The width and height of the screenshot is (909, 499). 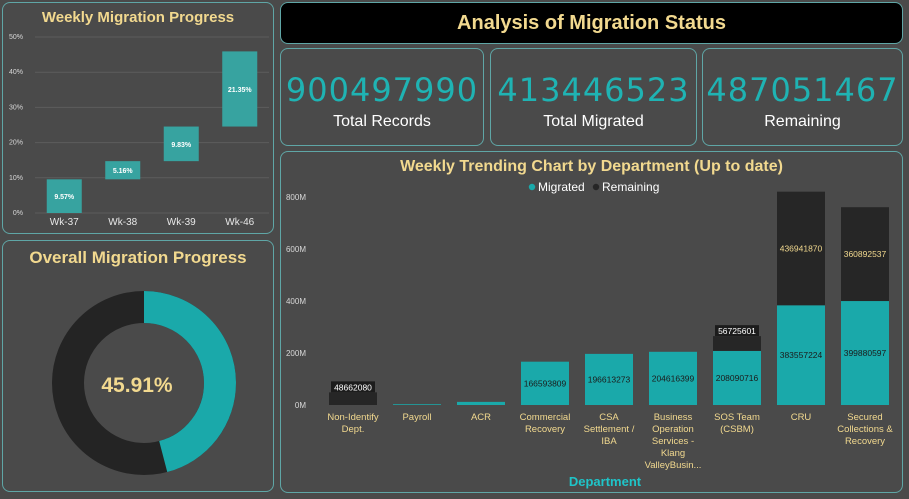 What do you see at coordinates (561, 187) in the screenshot?
I see `legend-label: Migrated` at bounding box center [561, 187].